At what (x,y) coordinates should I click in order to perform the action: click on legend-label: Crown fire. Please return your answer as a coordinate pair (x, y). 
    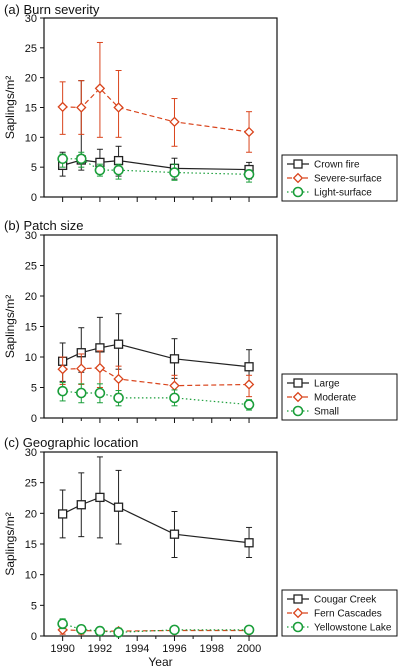
    Looking at the image, I should click on (337, 165).